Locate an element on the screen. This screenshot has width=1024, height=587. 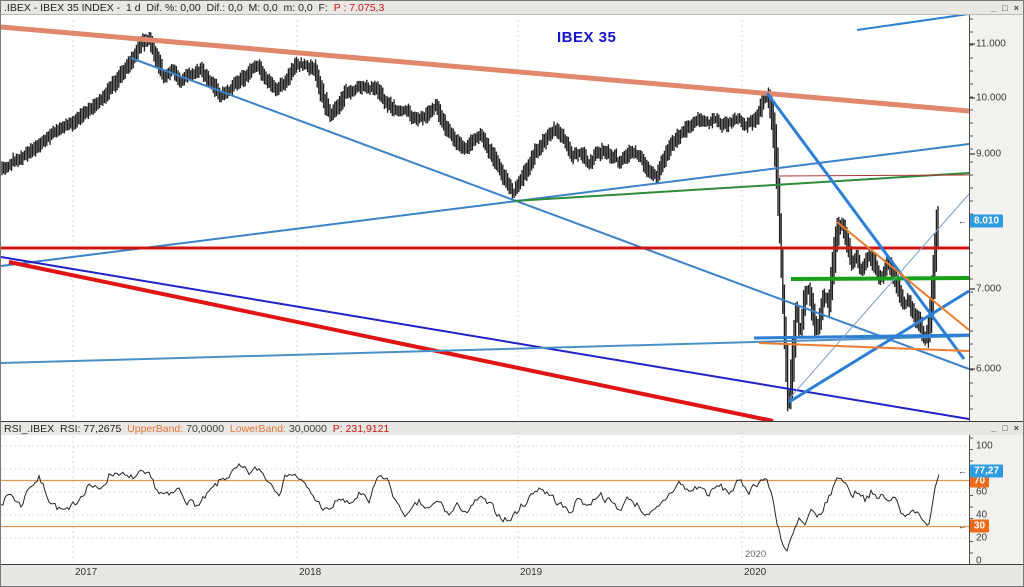
price-axis-label: 10.000 is located at coordinates (991, 98).